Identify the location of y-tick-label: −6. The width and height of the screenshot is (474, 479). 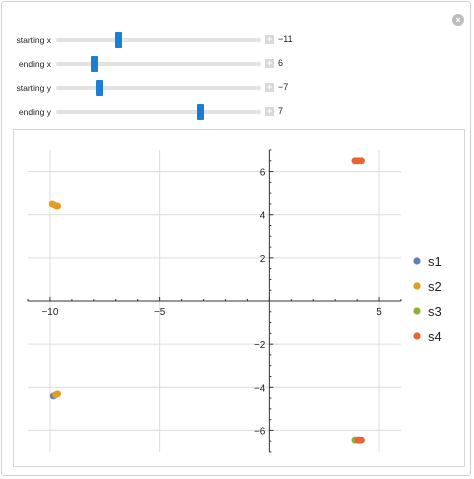
(260, 431).